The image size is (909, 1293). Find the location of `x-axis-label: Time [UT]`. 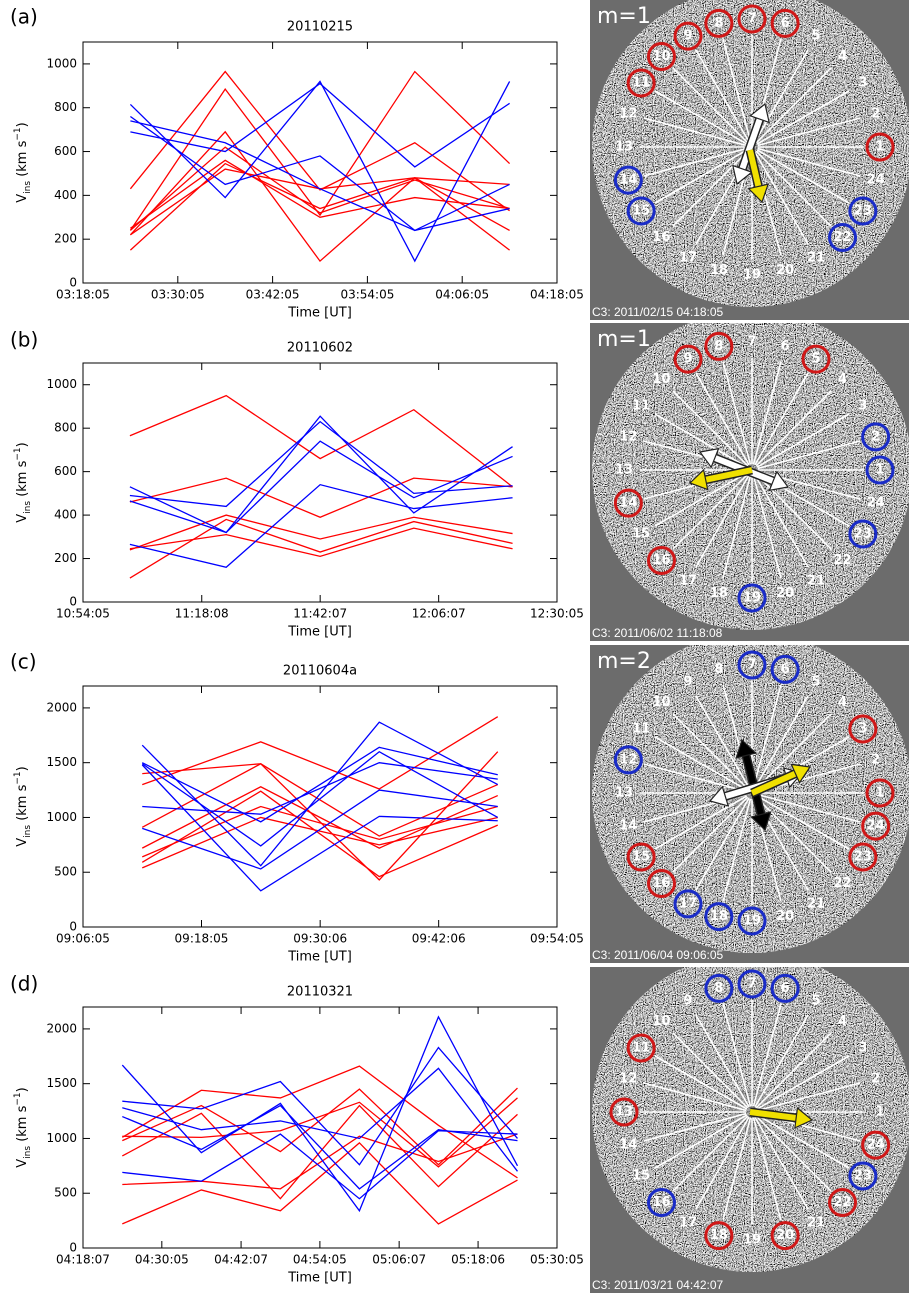

x-axis-label: Time [UT] is located at coordinates (319, 1278).